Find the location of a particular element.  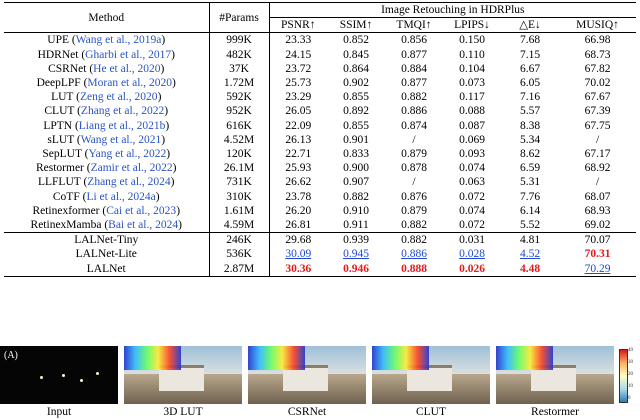

metric-value: 4.52 is located at coordinates (530, 254).